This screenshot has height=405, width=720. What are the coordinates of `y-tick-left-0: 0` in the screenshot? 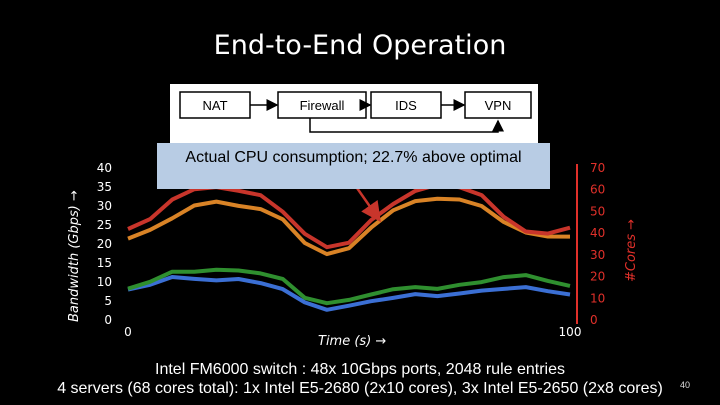 It's located at (108, 320).